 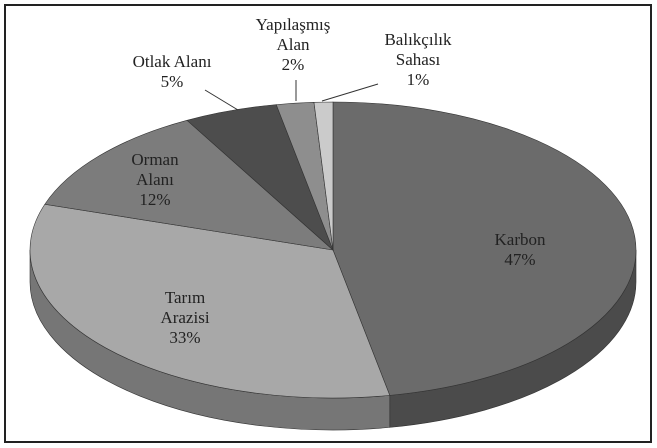 I want to click on value-label: 2%, so click(x=293, y=64).